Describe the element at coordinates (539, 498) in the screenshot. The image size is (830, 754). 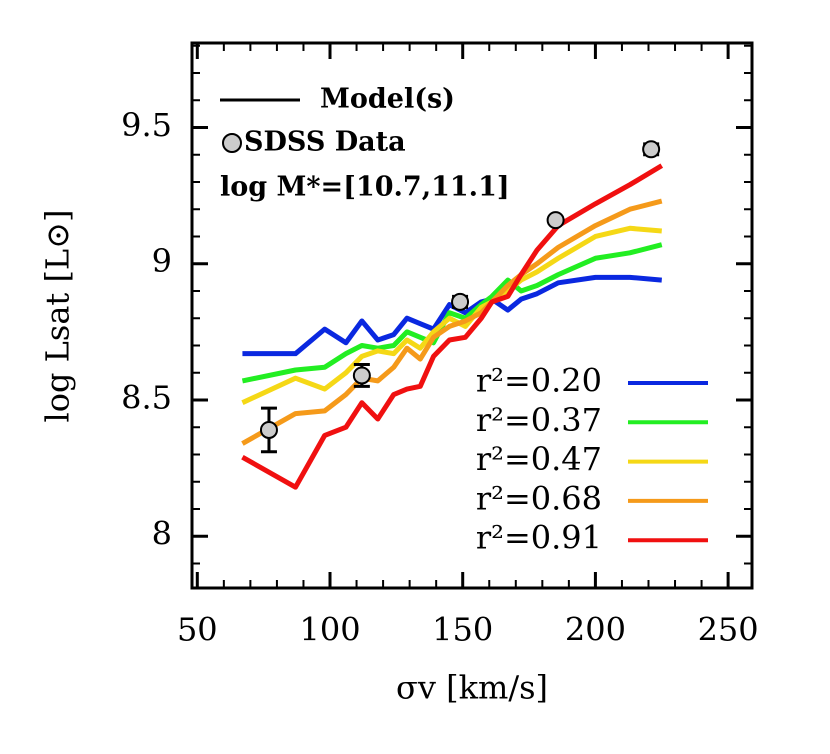
I see `legend-label: r²=0.68` at that location.